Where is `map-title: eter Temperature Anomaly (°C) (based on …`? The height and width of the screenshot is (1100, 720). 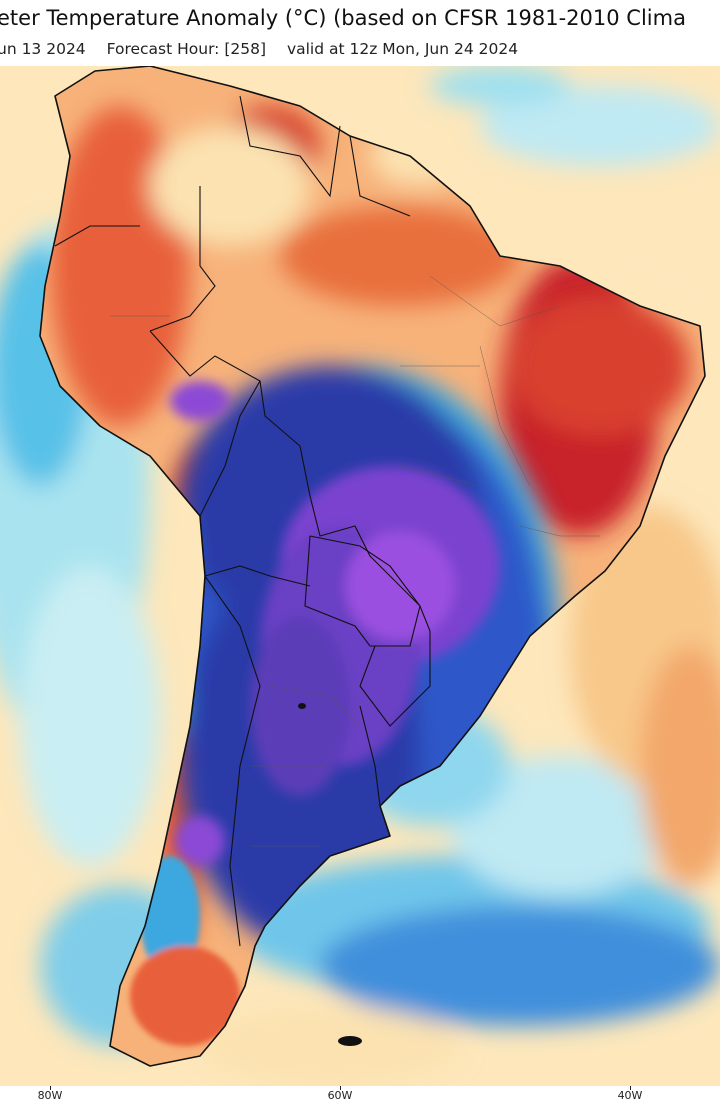 map-title: eter Temperature Anomaly (°C) (based on … is located at coordinates (343, 18).